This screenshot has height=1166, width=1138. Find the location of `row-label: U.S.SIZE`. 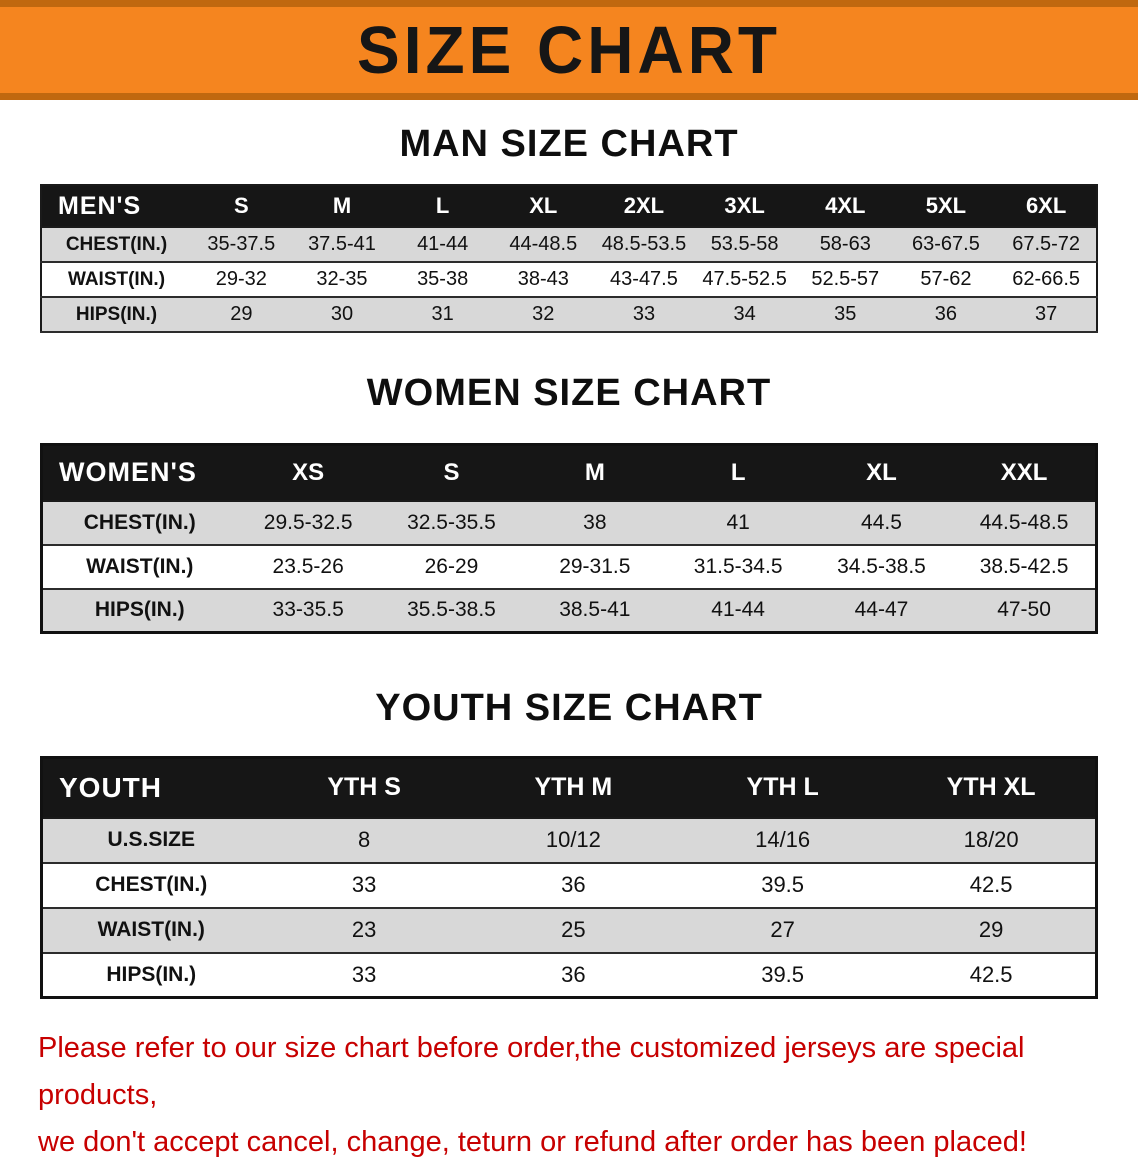

row-label: U.S.SIZE is located at coordinates (150, 840).